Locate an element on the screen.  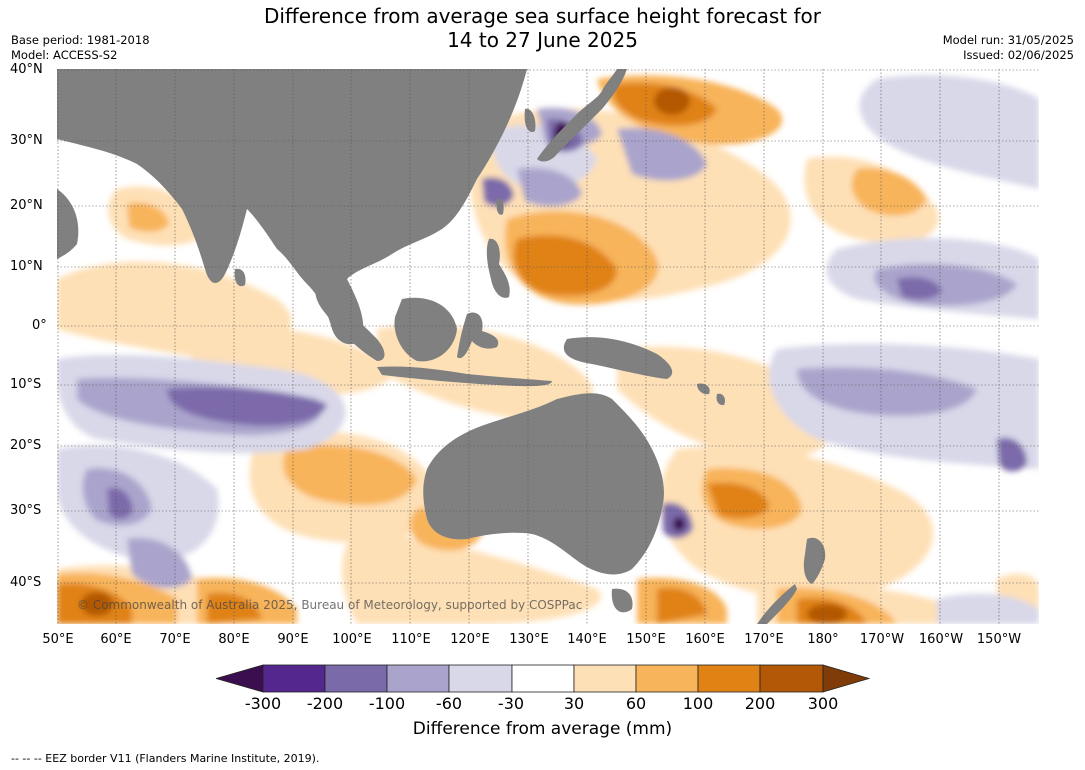
lon-label-80e: 80°E is located at coordinates (234, 639).